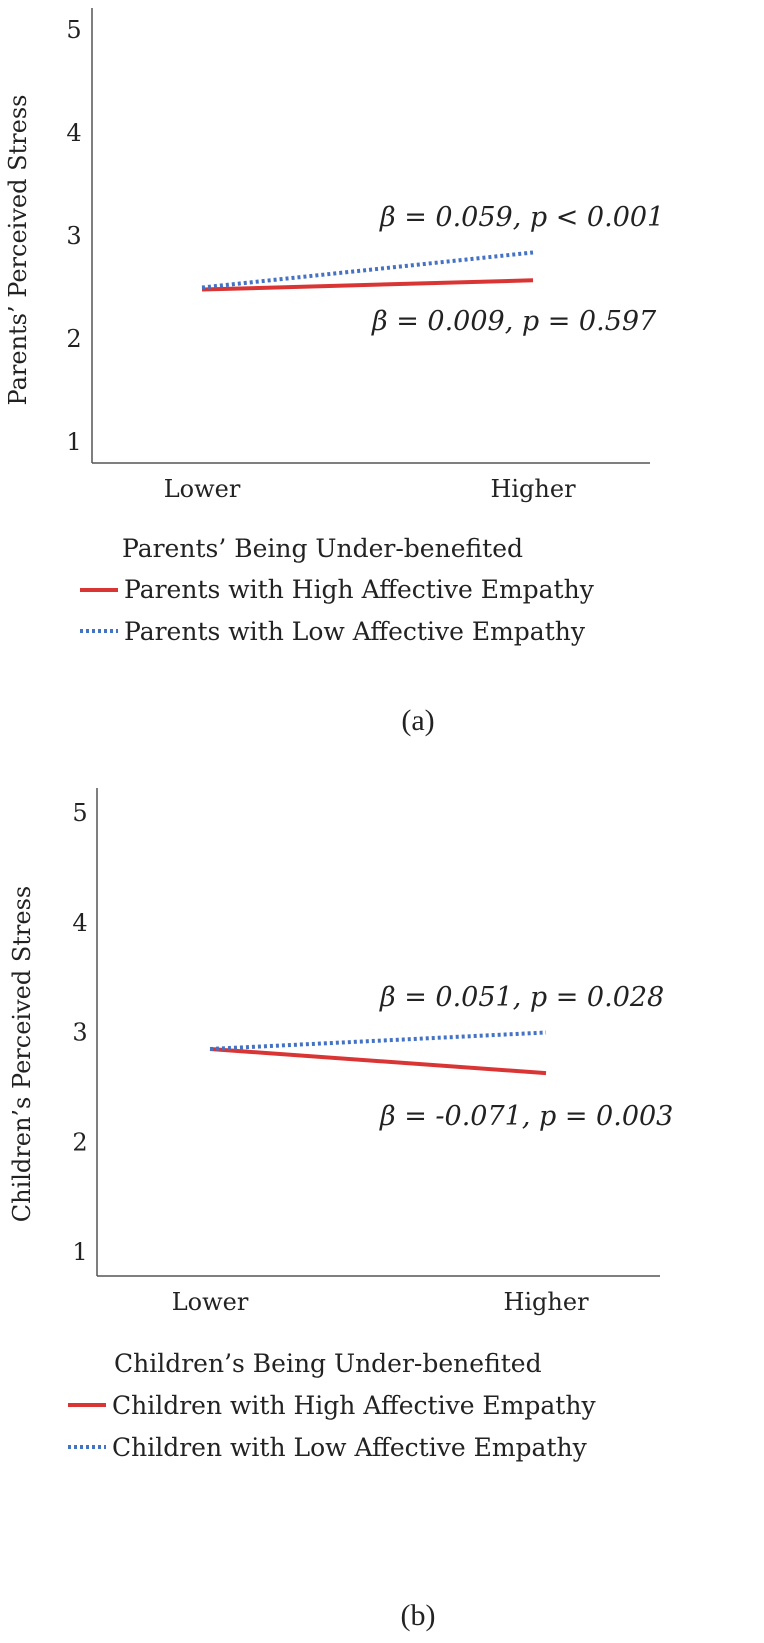  I want to click on y-axis-title-text: Children’s Perceived Stress, so click(22, 1054).